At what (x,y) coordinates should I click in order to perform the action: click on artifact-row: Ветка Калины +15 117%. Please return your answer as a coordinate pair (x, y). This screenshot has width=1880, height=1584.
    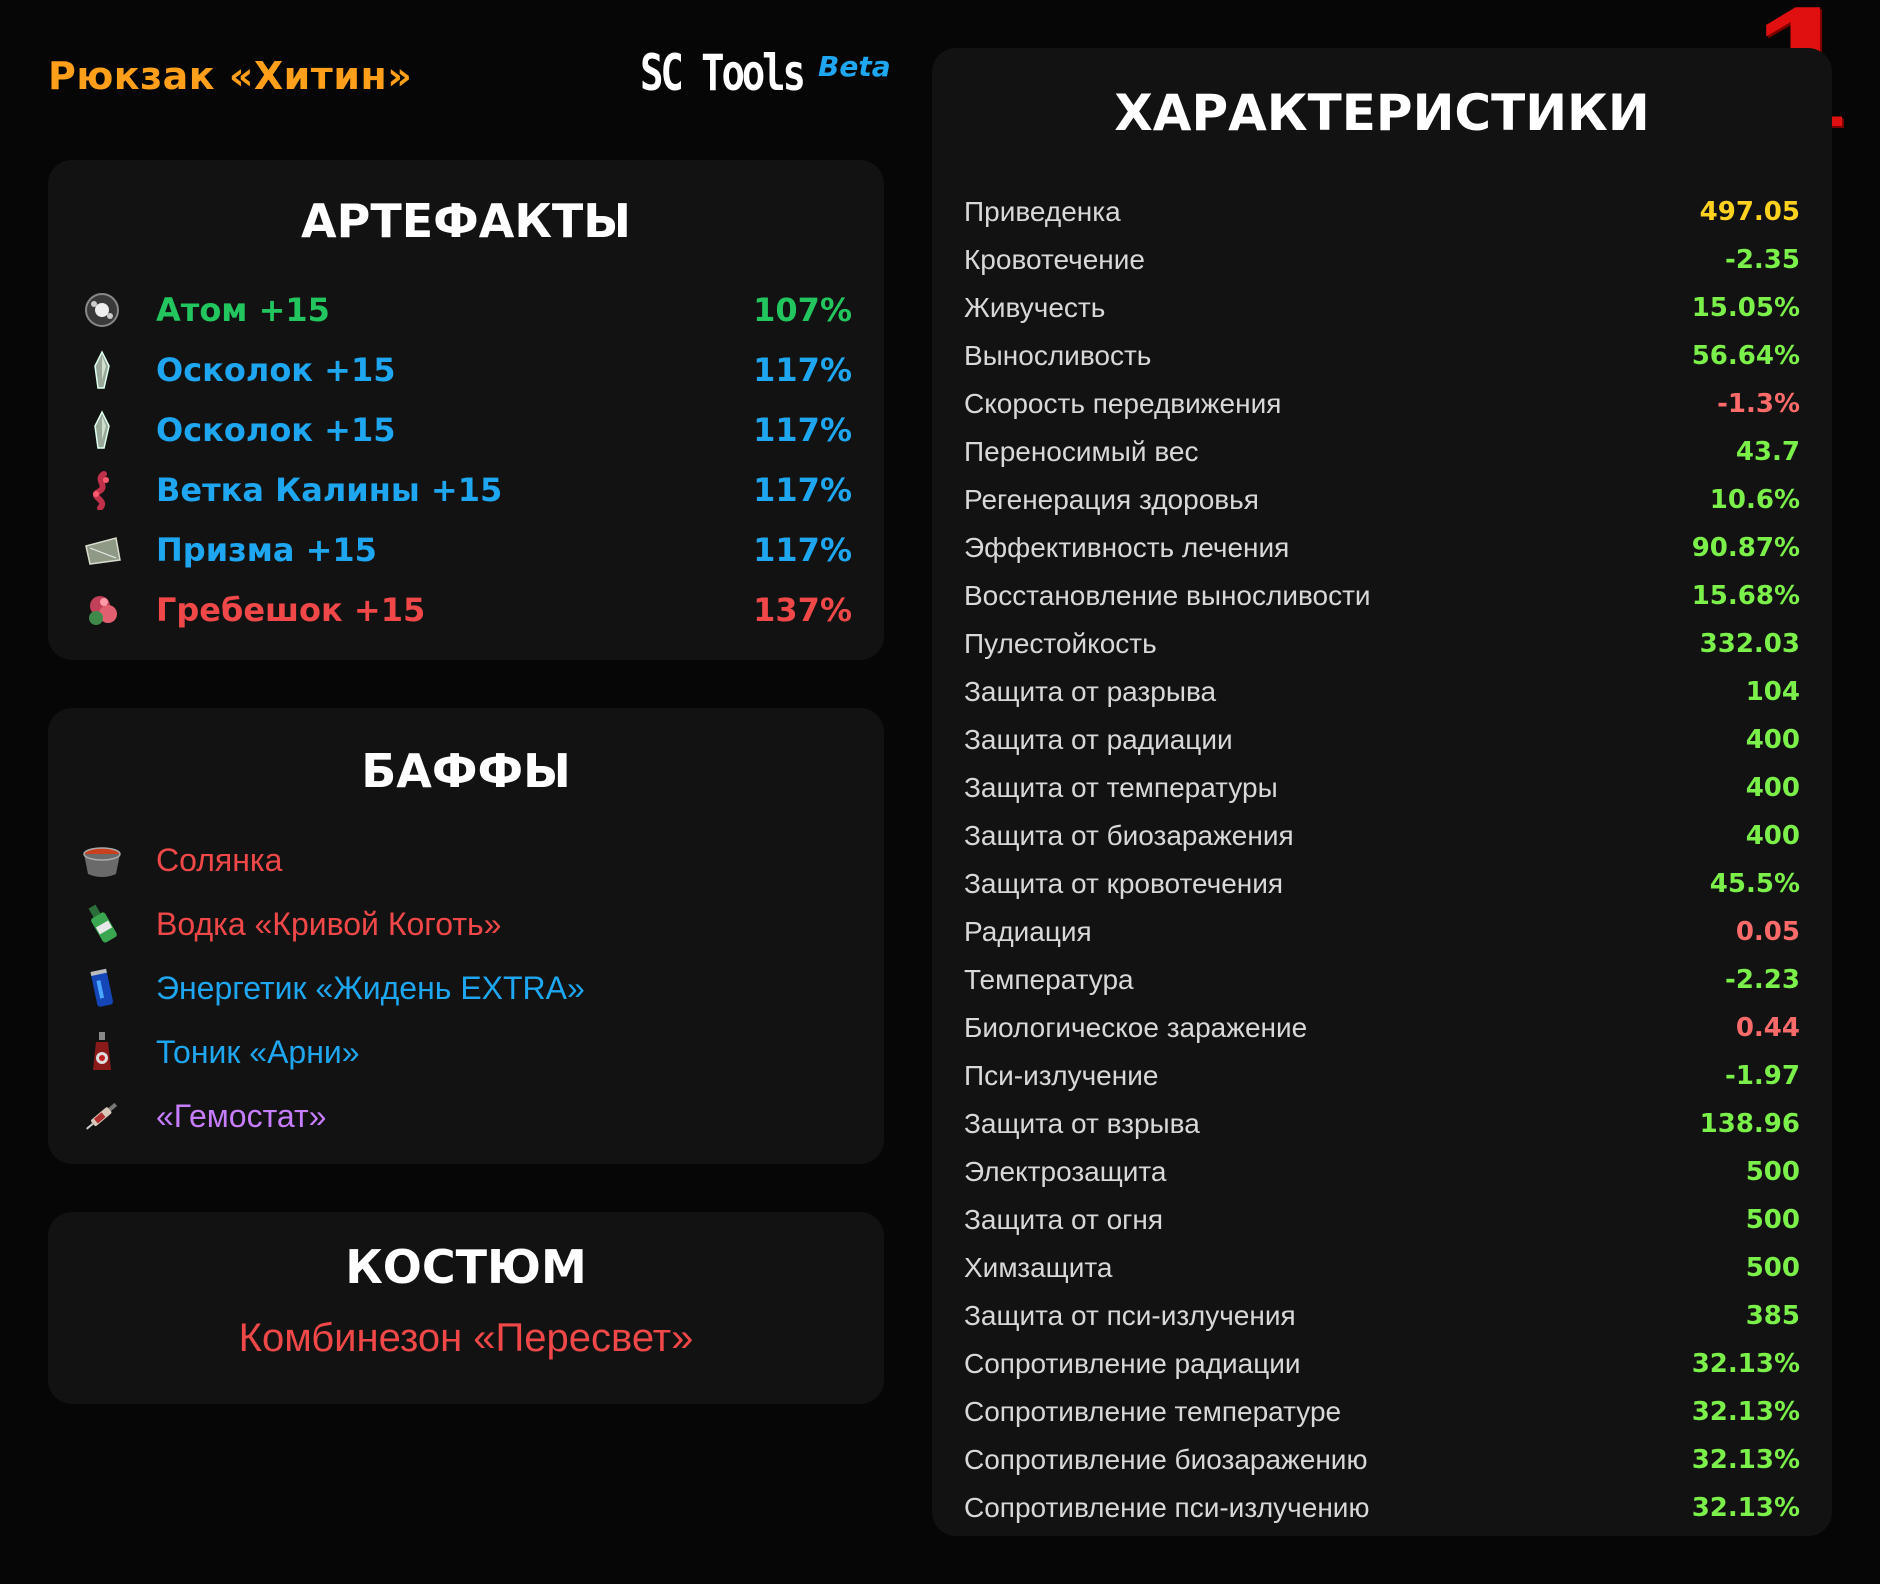
    Looking at the image, I should click on (466, 490).